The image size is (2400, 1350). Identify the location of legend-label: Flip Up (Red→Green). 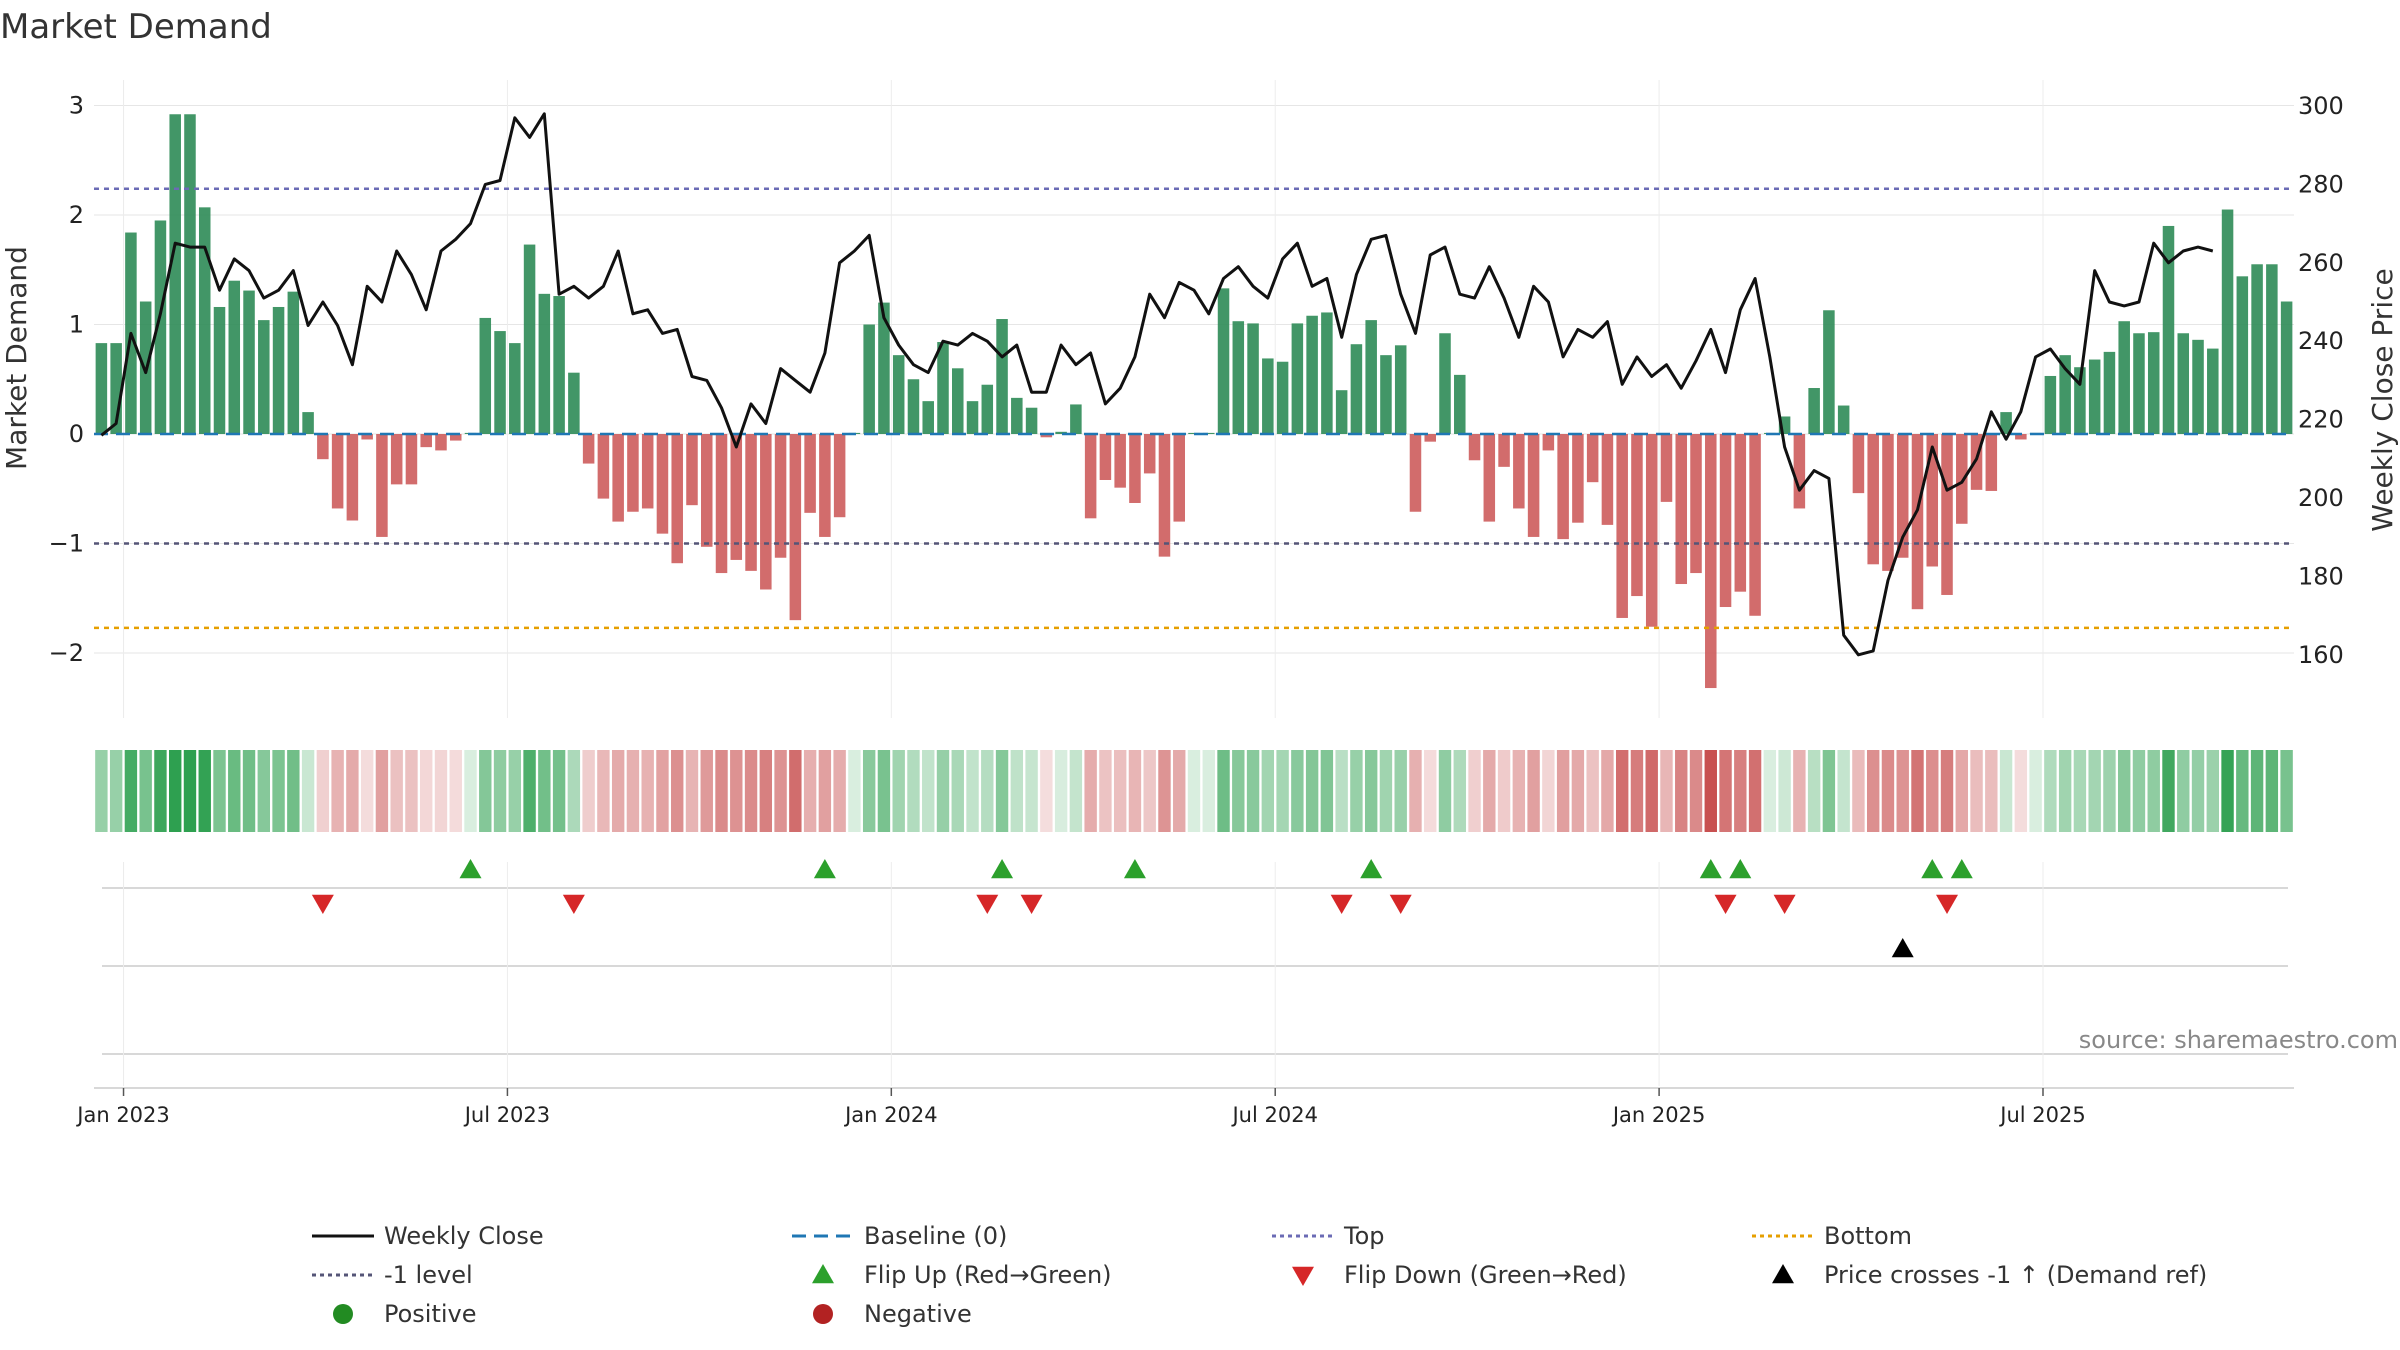
(988, 1275).